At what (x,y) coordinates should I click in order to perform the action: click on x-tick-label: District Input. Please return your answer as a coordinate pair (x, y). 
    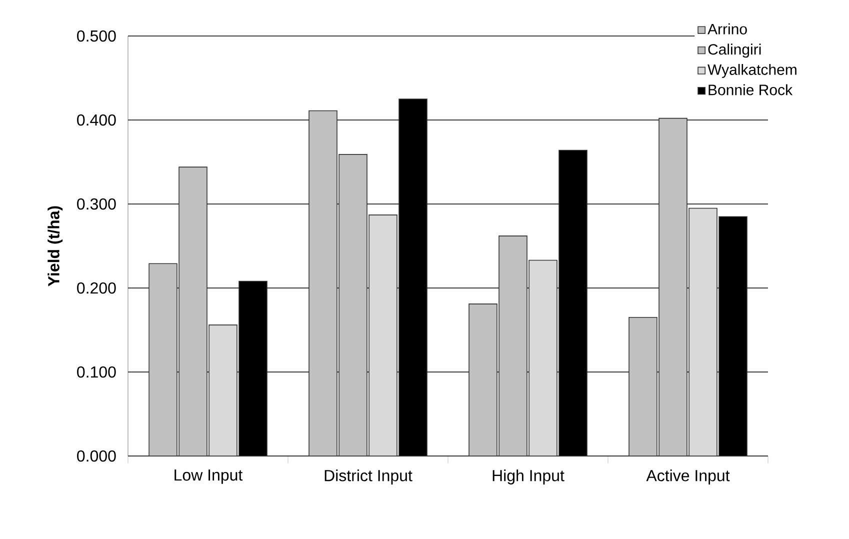
    Looking at the image, I should click on (368, 477).